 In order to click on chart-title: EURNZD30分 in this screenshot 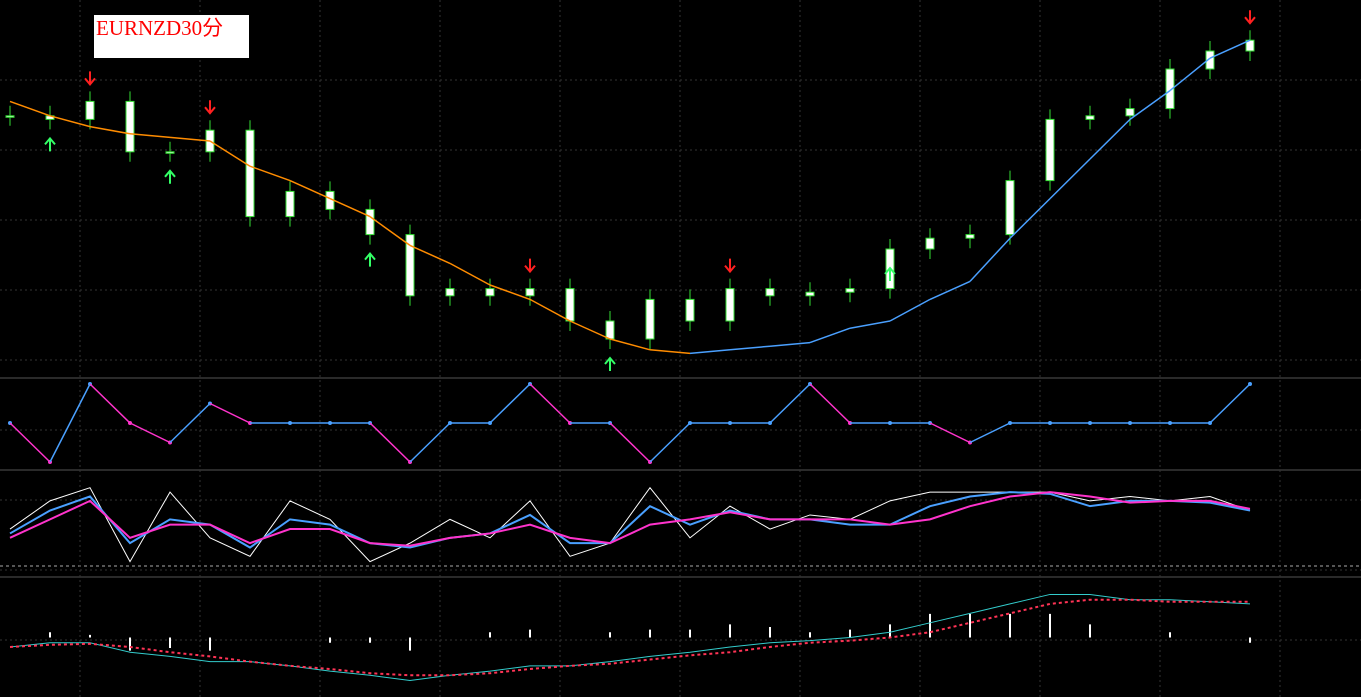, I will do `click(159, 28)`.